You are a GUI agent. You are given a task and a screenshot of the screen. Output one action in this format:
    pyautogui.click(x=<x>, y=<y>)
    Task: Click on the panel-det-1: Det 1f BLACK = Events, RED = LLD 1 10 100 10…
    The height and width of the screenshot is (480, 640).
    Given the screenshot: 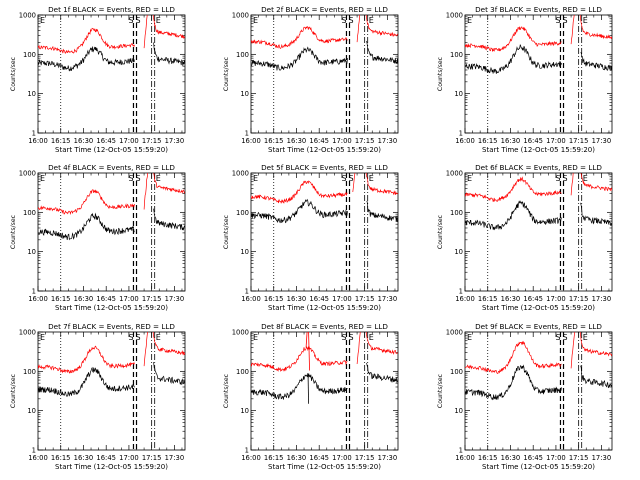 What is the action you would take?
    pyautogui.click(x=98, y=79)
    